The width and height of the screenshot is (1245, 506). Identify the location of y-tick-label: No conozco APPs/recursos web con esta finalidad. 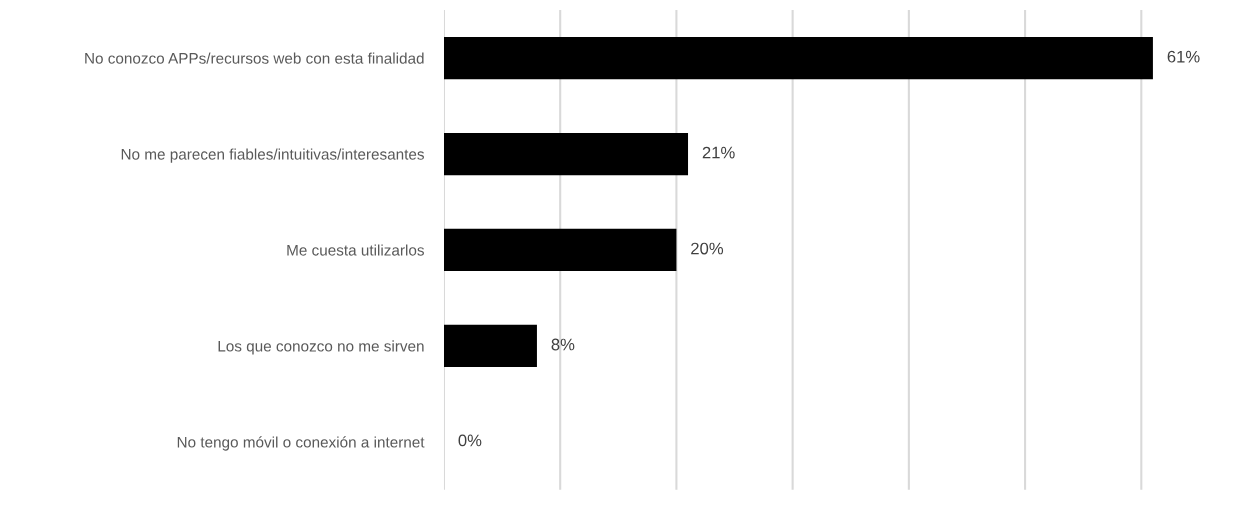
(254, 58).